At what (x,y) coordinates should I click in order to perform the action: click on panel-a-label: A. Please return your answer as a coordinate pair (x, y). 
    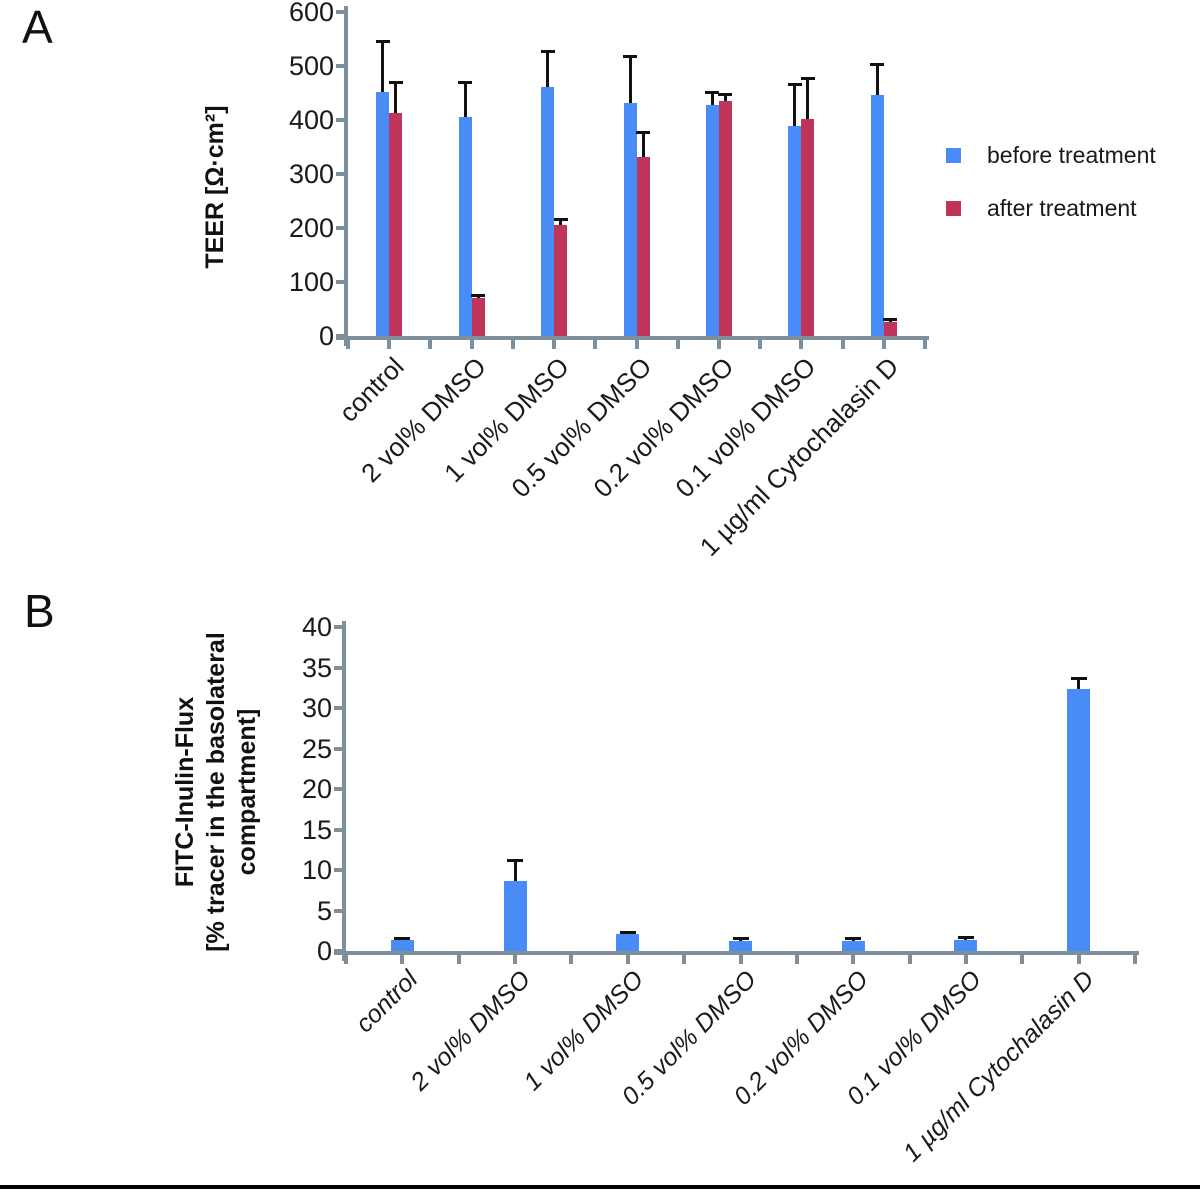
    Looking at the image, I should click on (37, 27).